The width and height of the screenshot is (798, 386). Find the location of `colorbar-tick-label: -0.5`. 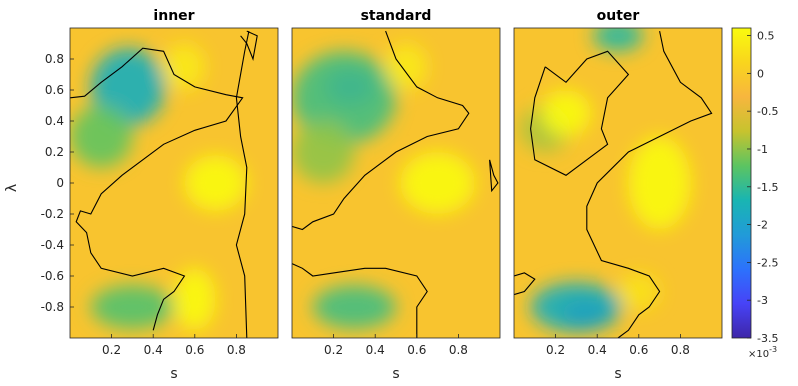

colorbar-tick-label: -0.5 is located at coordinates (767, 111).